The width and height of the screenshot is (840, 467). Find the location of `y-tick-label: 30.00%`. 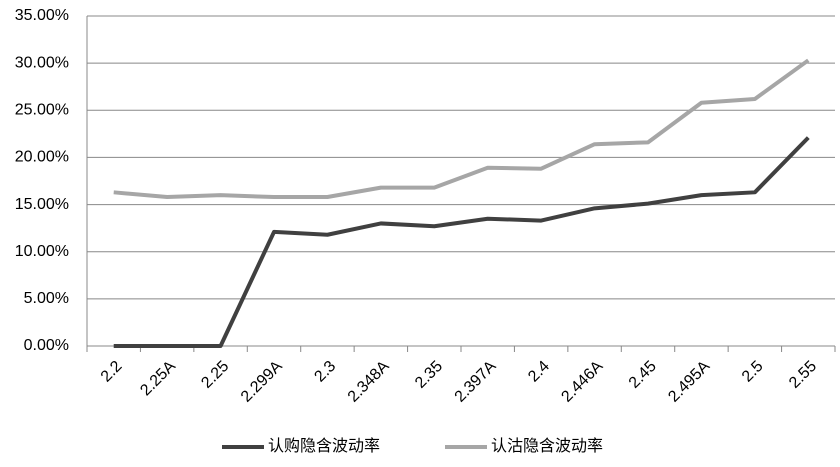

y-tick-label: 30.00% is located at coordinates (42, 62).